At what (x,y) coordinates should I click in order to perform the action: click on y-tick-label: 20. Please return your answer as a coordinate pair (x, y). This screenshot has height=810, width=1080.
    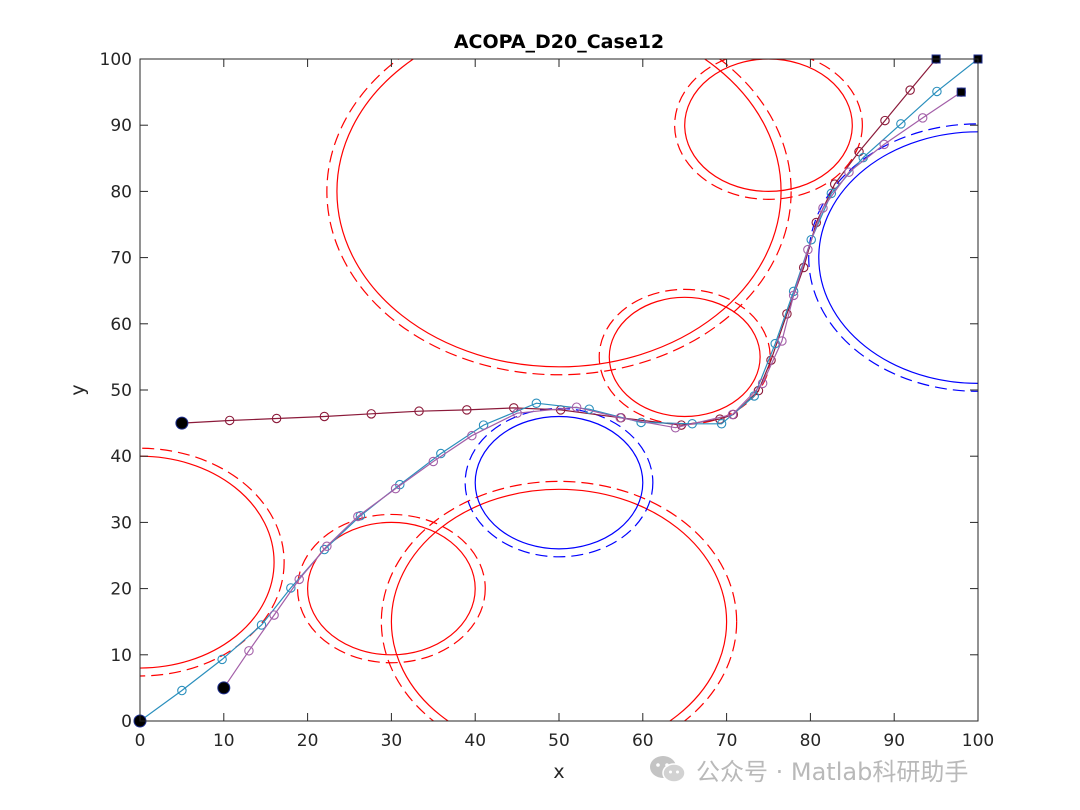
    Looking at the image, I should click on (121, 590).